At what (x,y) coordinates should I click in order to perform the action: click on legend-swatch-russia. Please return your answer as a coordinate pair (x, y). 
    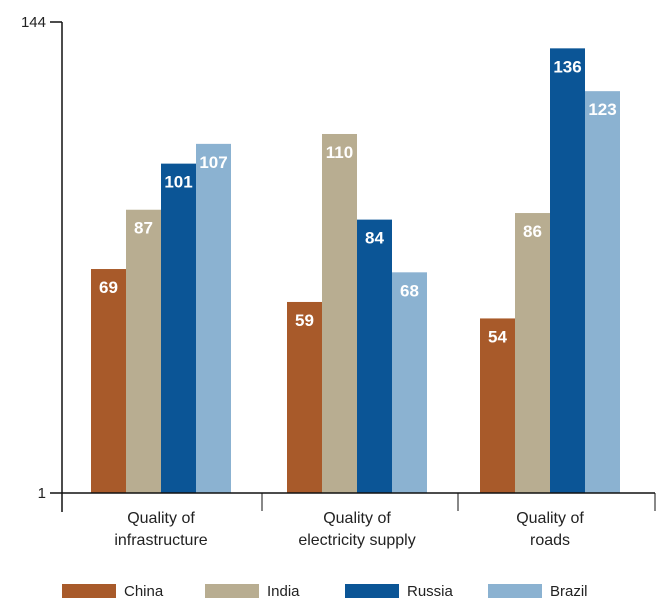
    Looking at the image, I should click on (372, 591).